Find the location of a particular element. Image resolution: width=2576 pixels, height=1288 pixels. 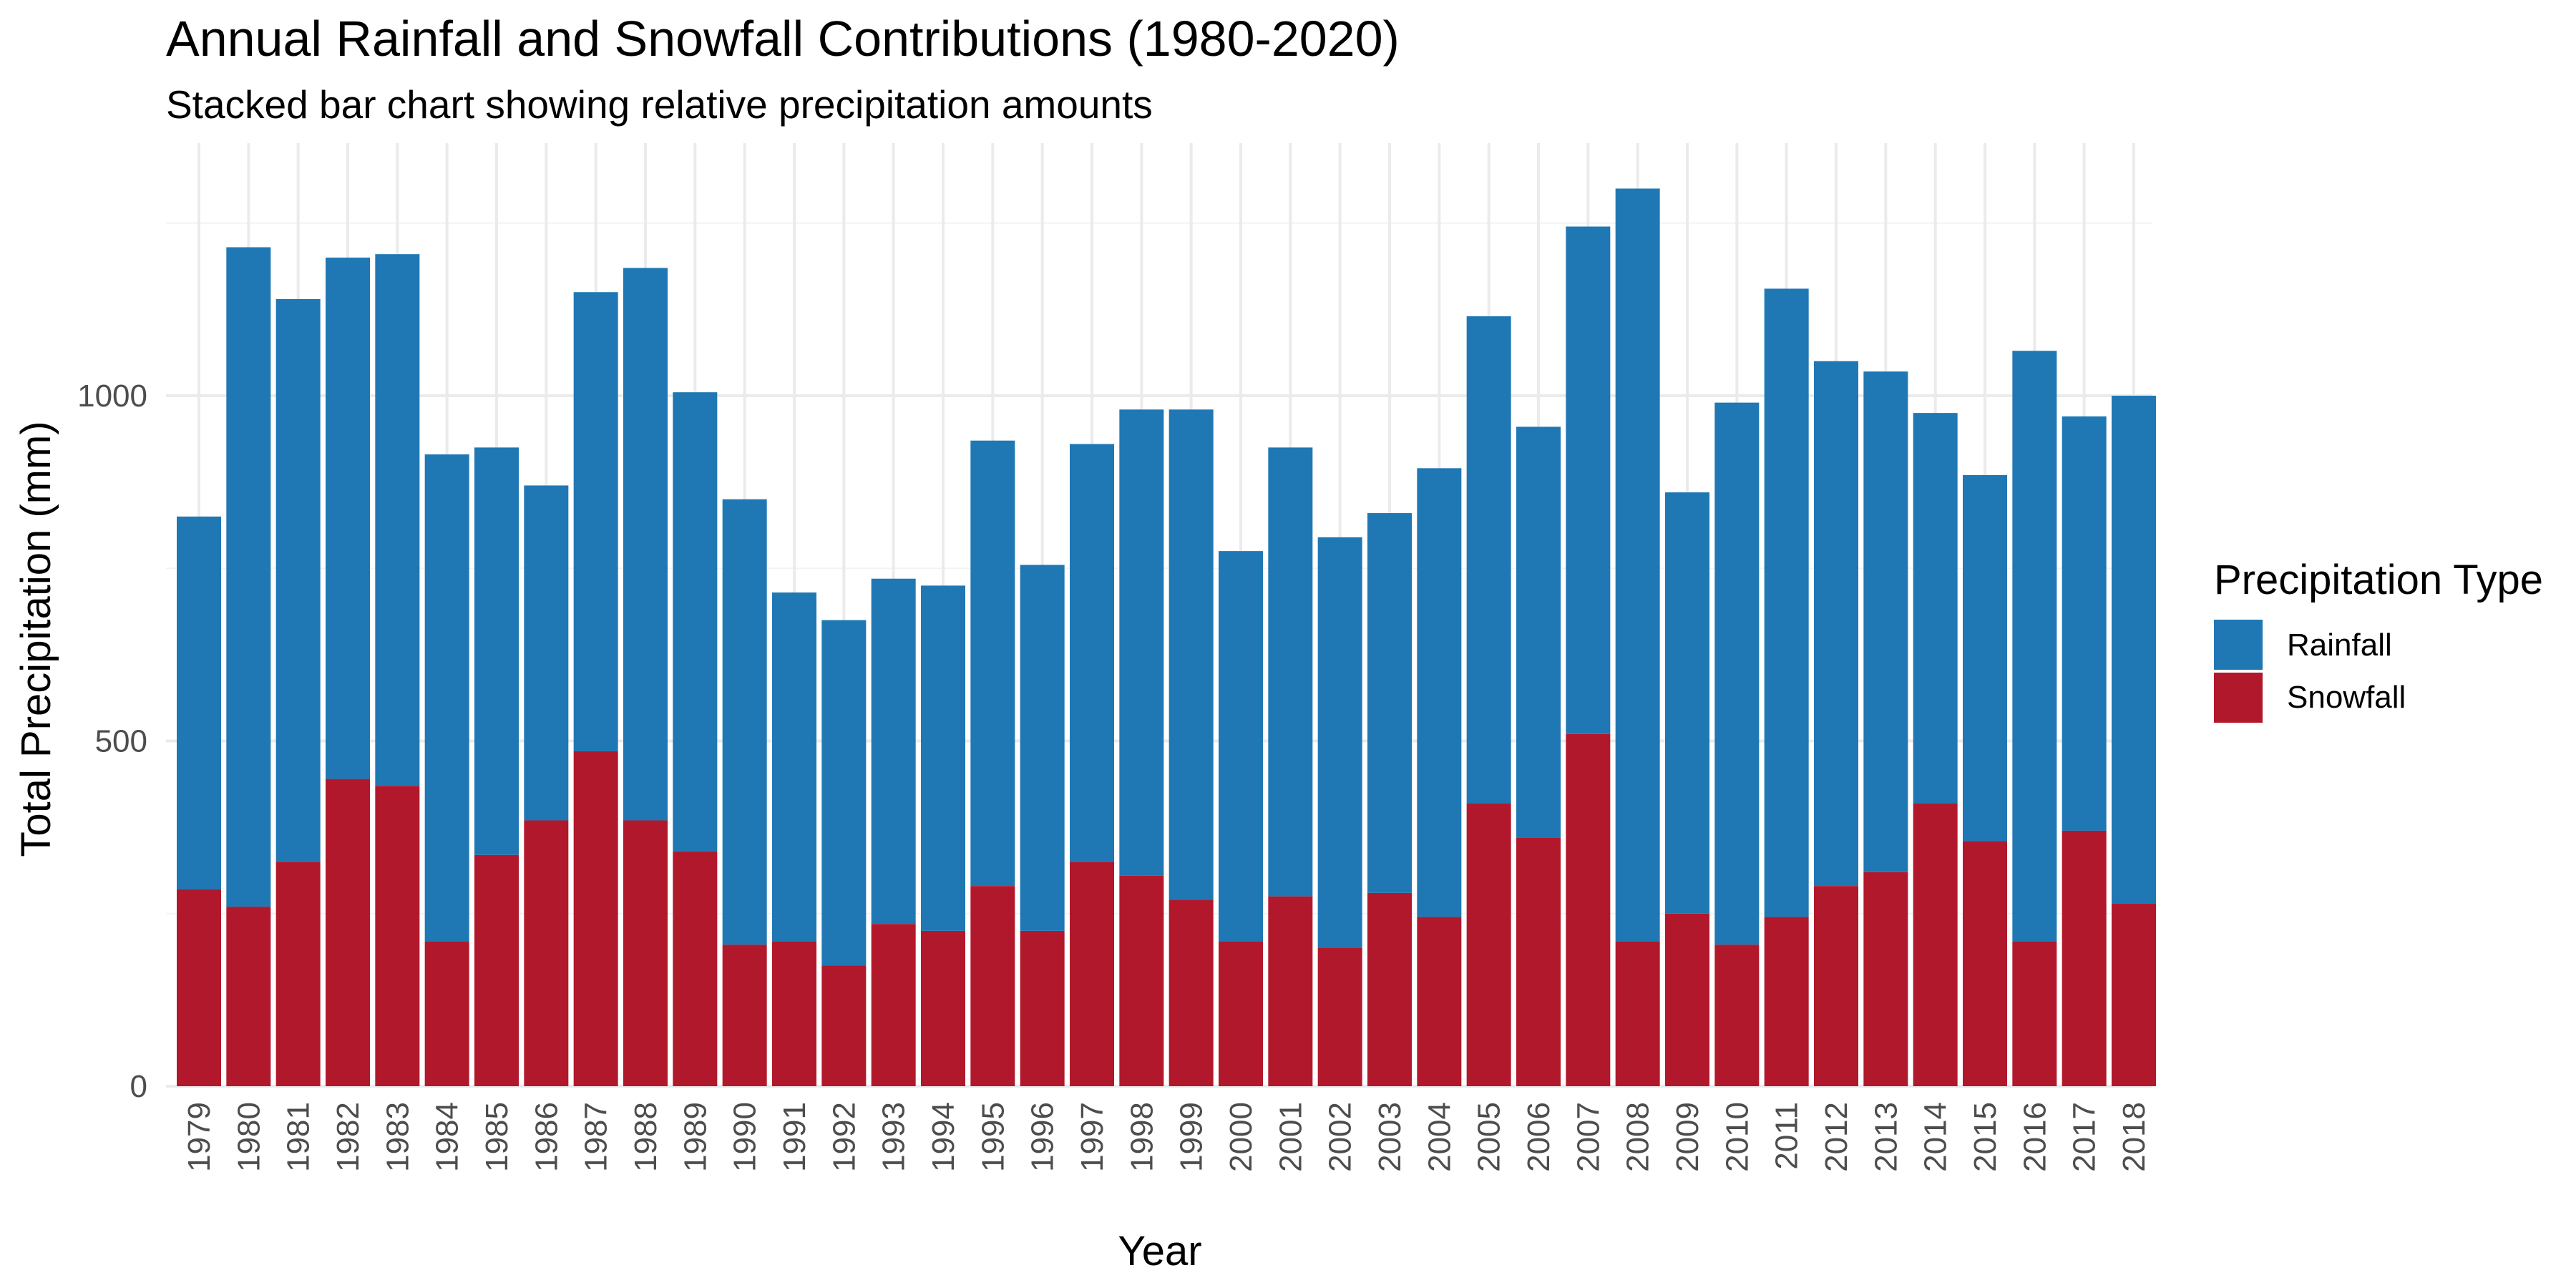

bar-snowfall-2013 is located at coordinates (1885, 979).